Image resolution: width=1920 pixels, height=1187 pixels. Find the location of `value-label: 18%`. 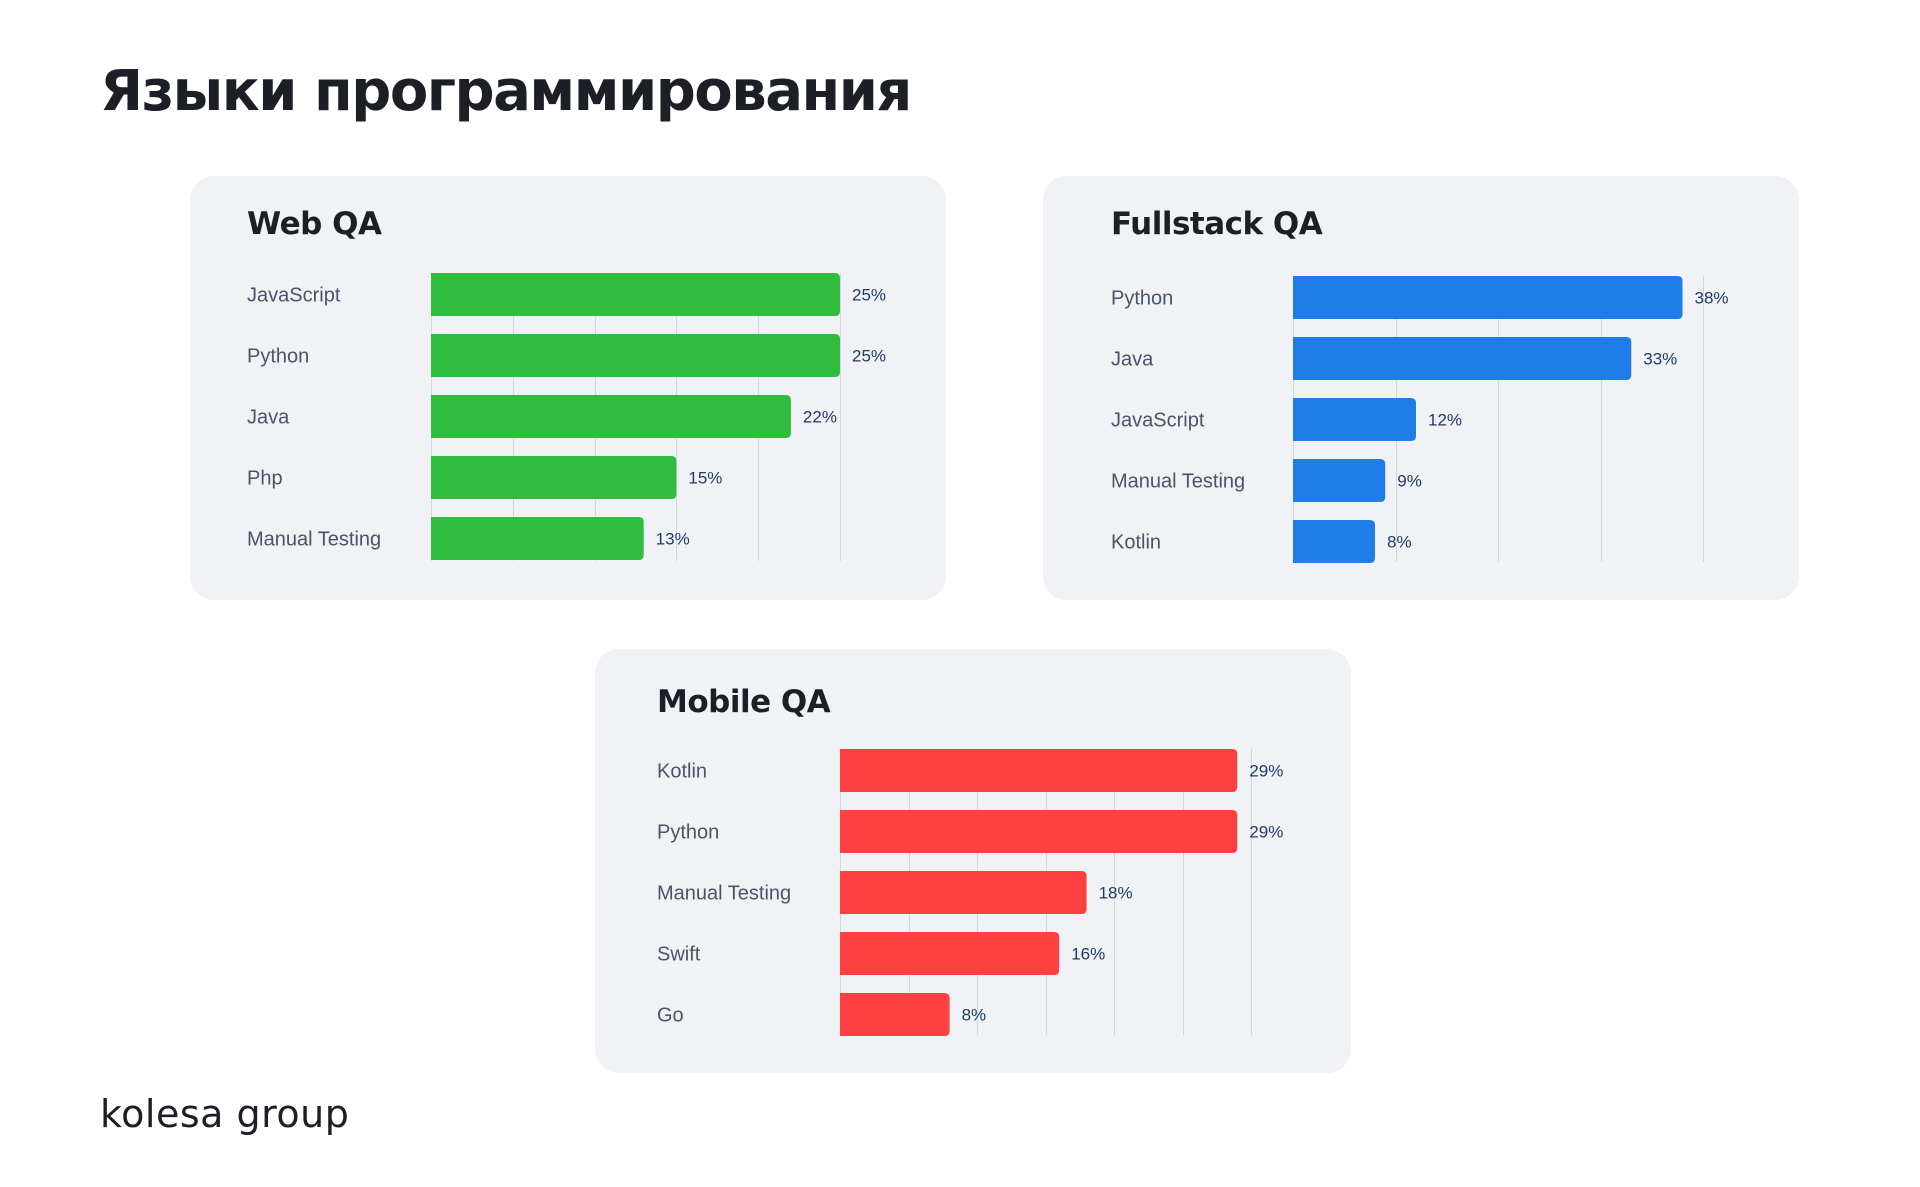

value-label: 18% is located at coordinates (1116, 893).